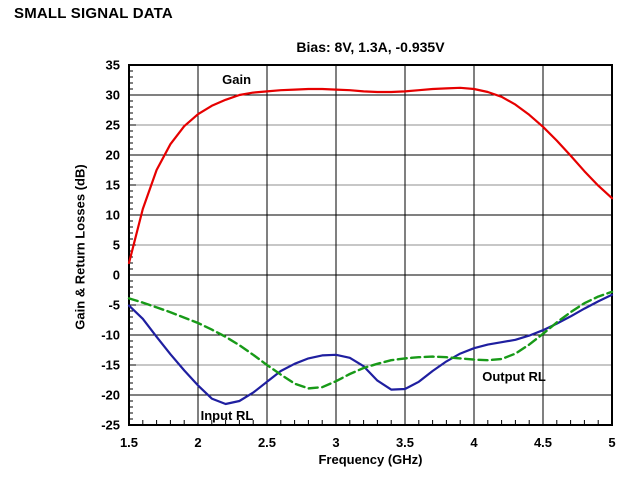  Describe the element at coordinates (113, 95) in the screenshot. I see `y-tick-label: 30` at that location.